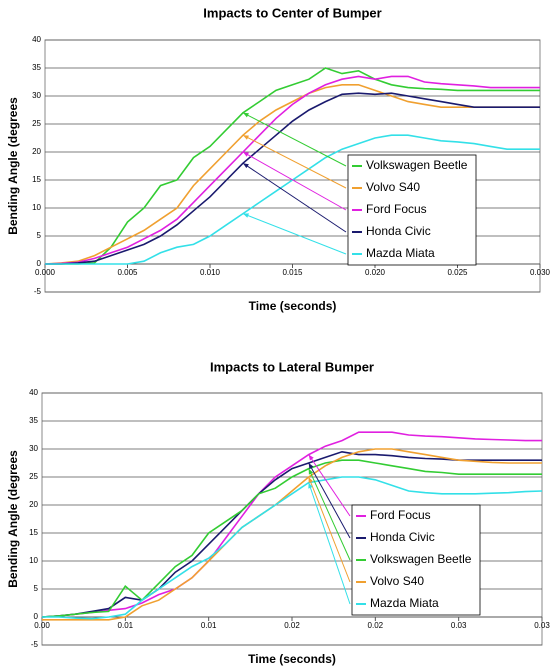 Image resolution: width=555 pixels, height=666 pixels. I want to click on chart-title: Impacts to Lateral Bumper, so click(292, 366).